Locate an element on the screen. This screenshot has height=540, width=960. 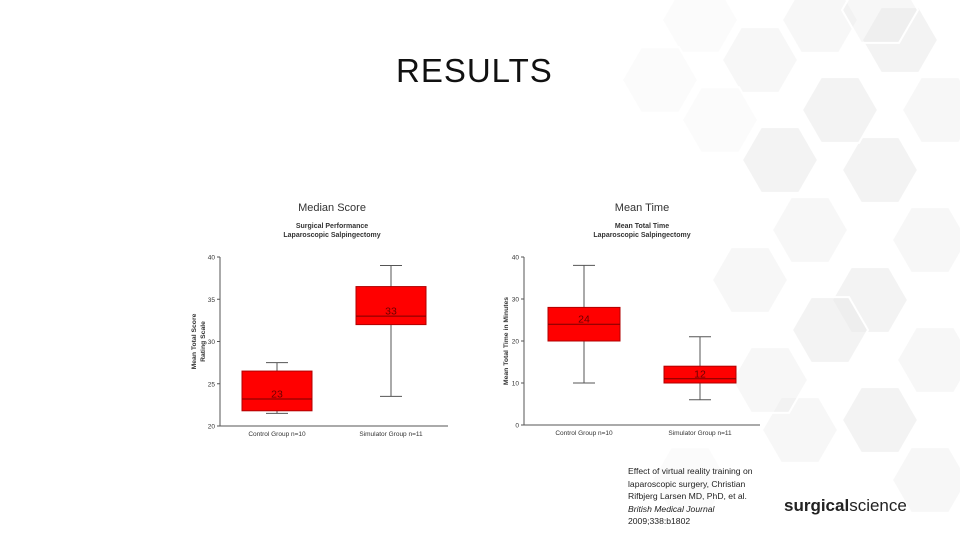
citation-line: Effect of virtual reality training on is located at coordinates (690, 471).